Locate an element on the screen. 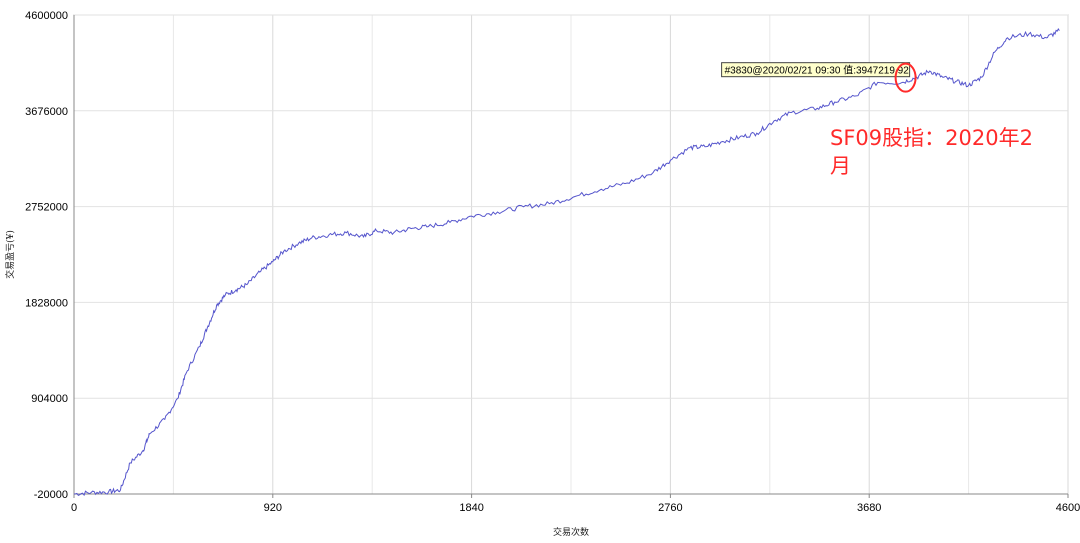  x-axis: 0 920 1840 2760 3680 4600 is located at coordinates (575, 503).